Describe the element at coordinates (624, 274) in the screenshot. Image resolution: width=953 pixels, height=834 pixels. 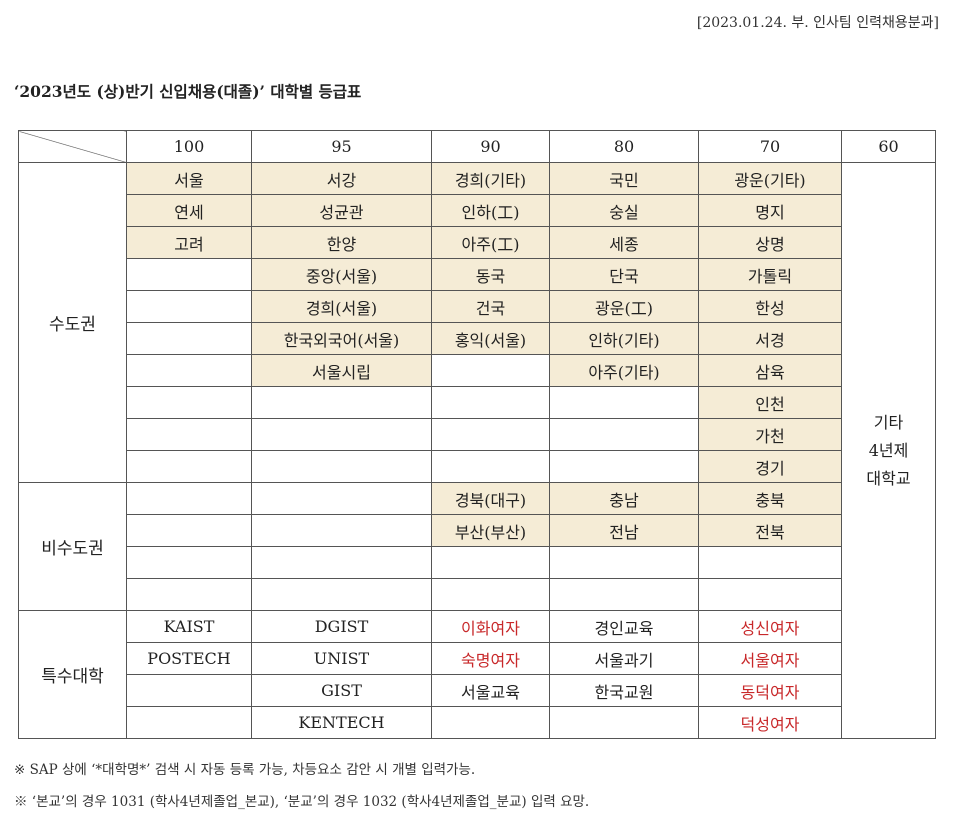
I see `university-cell: 단국` at that location.